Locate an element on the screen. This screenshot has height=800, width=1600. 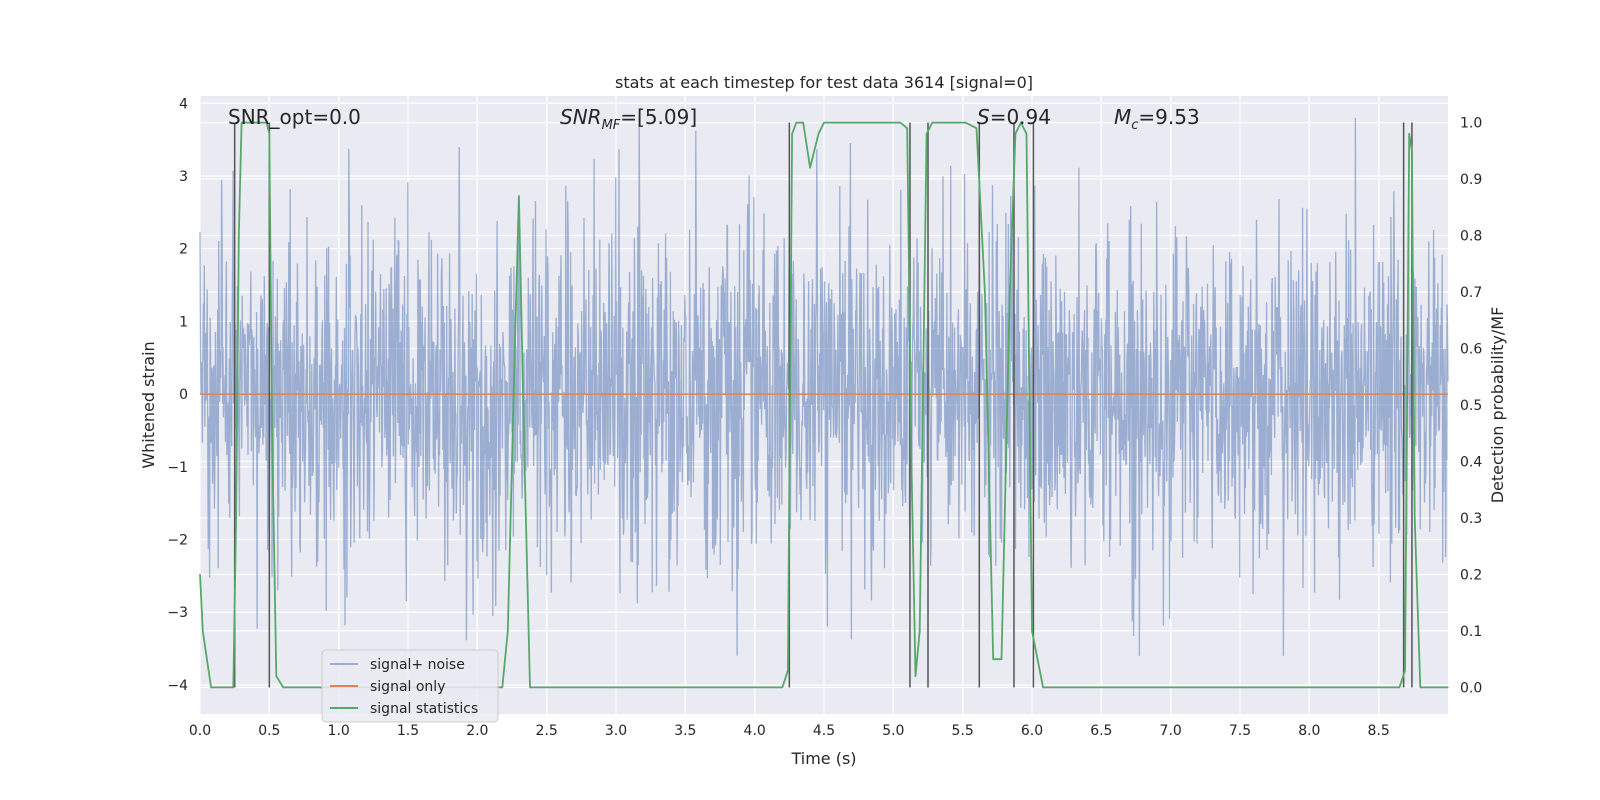
x-tick-label: 4.0 is located at coordinates (755, 731).